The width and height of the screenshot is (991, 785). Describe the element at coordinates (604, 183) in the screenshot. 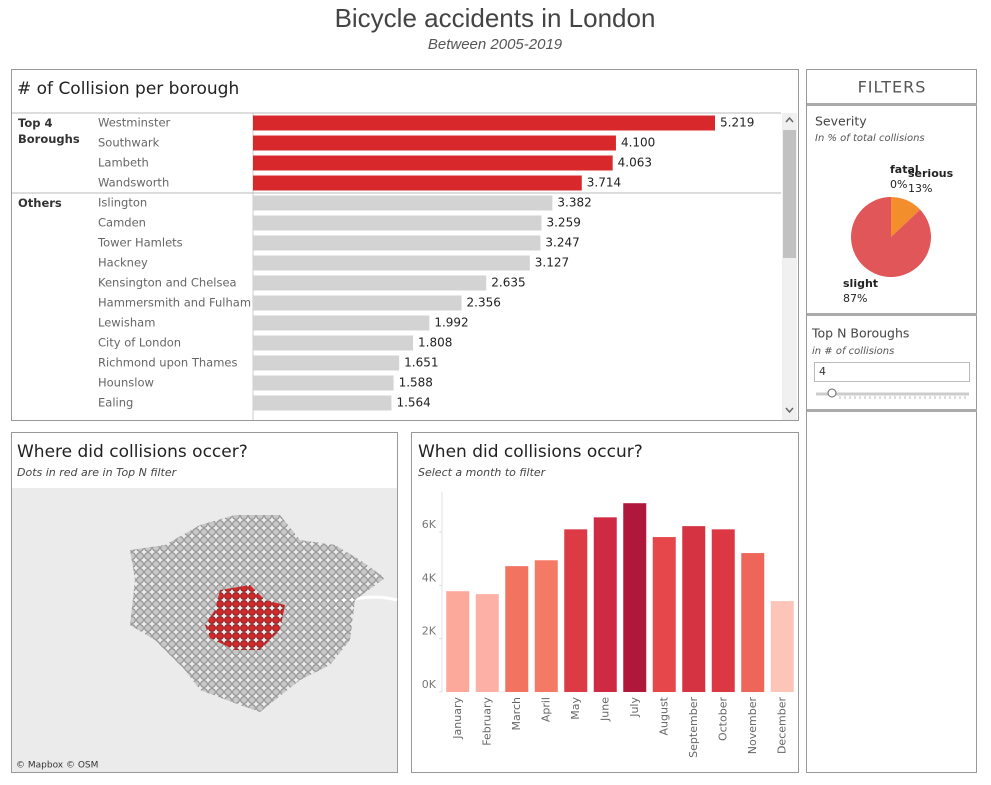

I see `value-label: 3.714` at that location.